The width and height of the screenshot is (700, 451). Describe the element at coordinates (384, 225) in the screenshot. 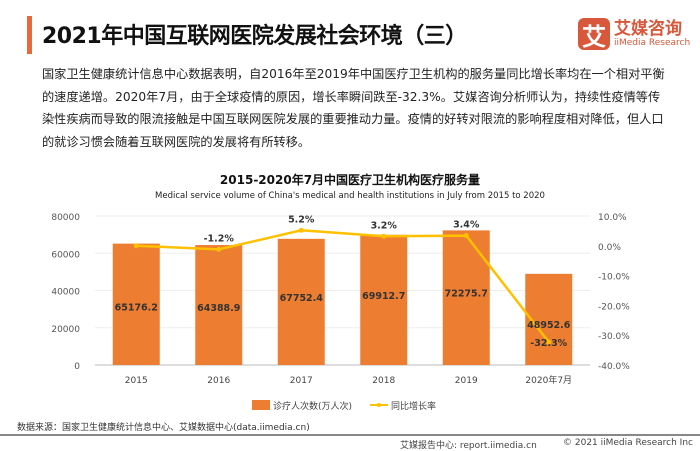

I see `growth-value-label: 3.2%` at that location.